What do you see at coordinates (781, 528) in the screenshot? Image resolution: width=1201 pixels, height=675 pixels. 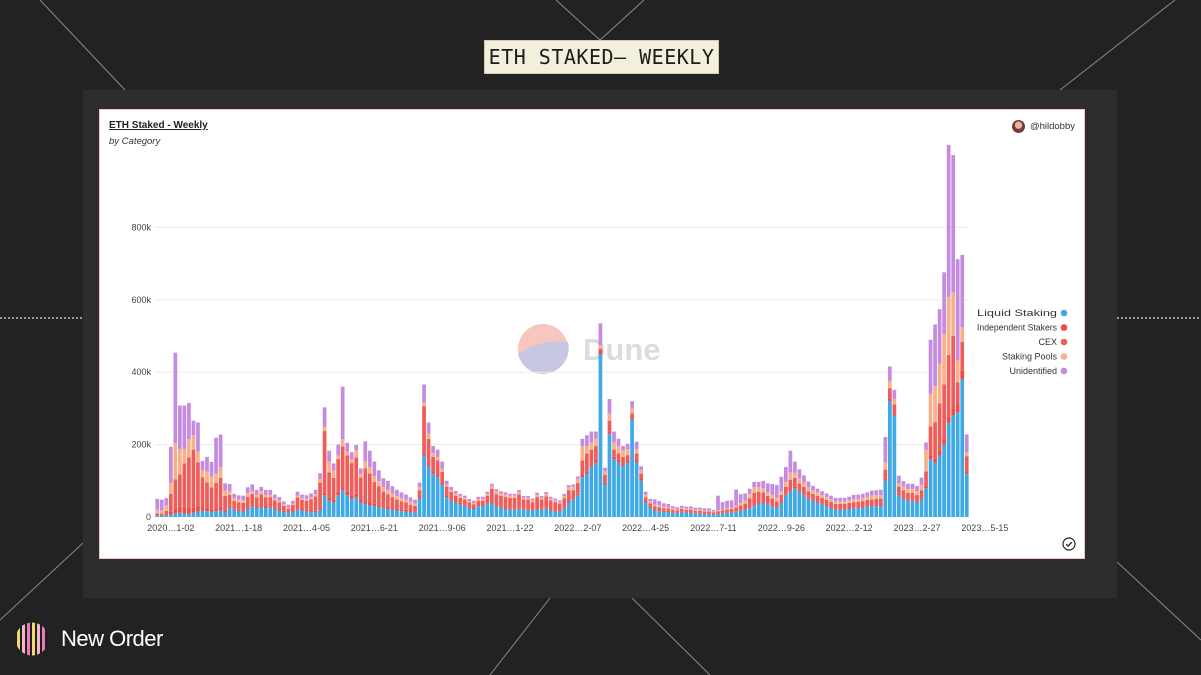 I see `x-tick-label: 2022…9-26` at bounding box center [781, 528].